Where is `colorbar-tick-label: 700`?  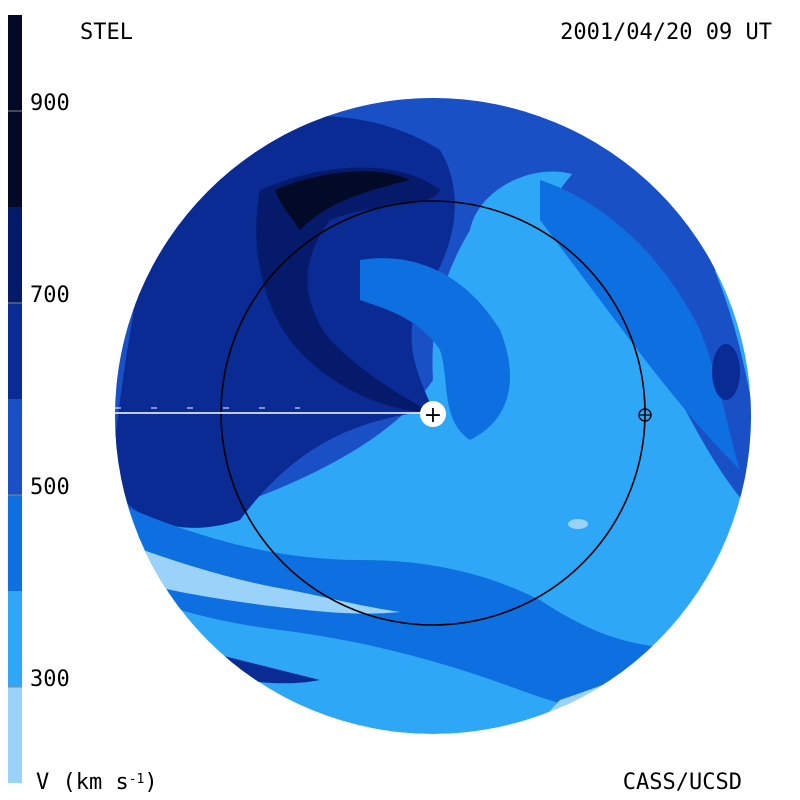 colorbar-tick-label: 700 is located at coordinates (50, 295).